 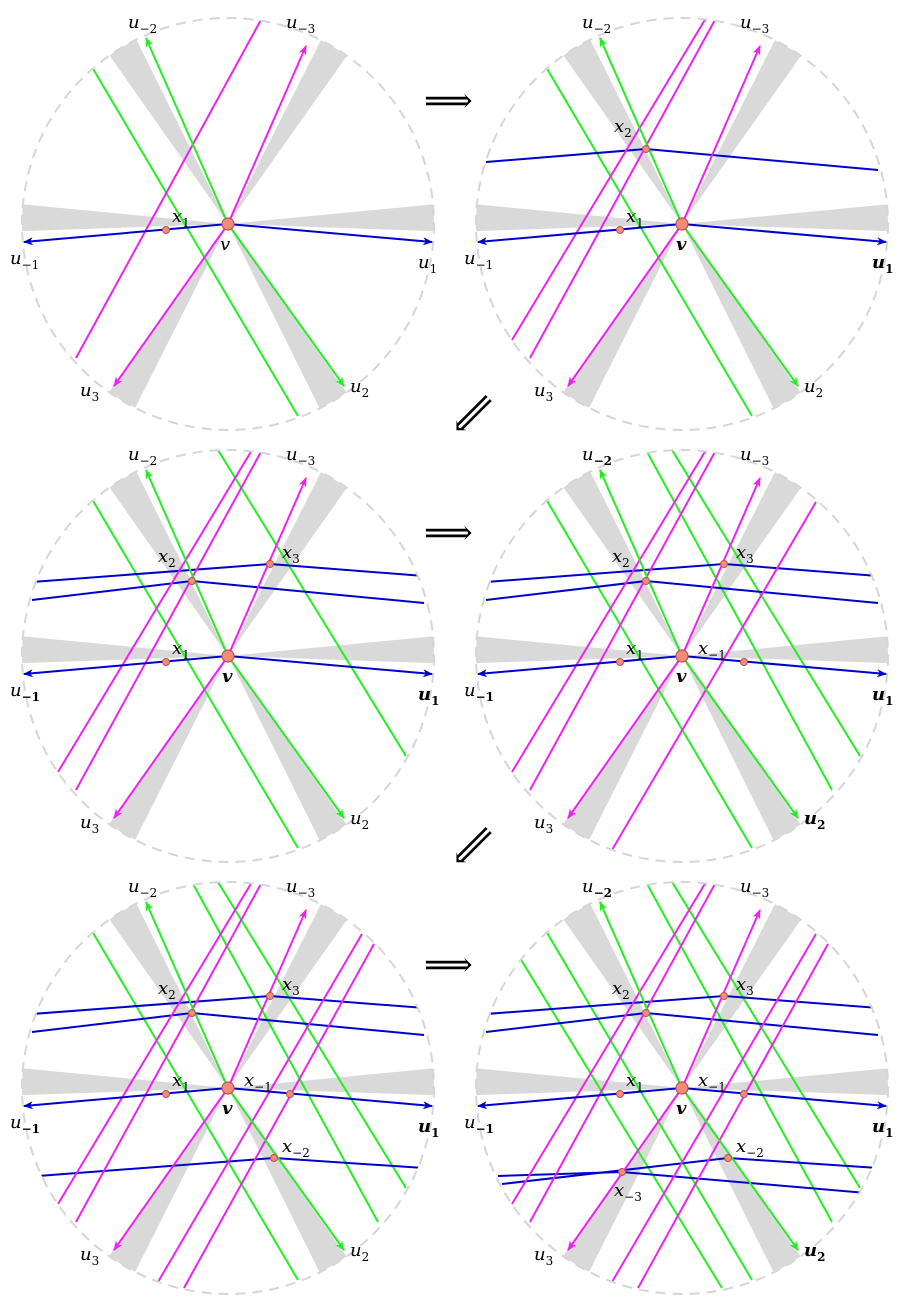 I want to click on transition-arrow-2: ⟸, so click(x=472, y=413).